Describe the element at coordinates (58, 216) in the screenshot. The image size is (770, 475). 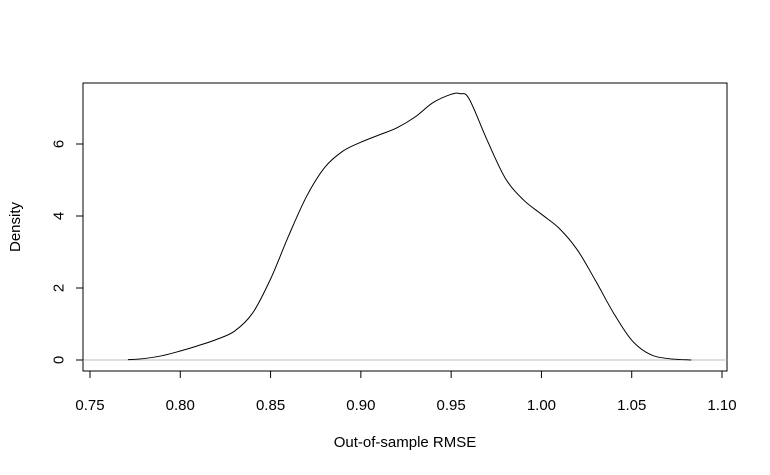
I see `y-tick-label: 4` at that location.